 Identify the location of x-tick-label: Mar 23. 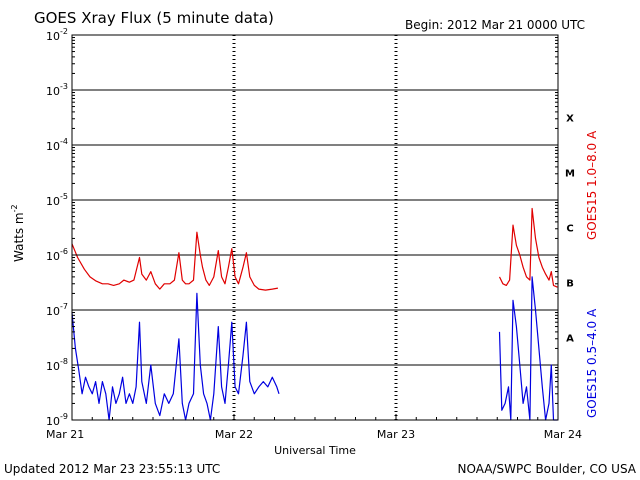
(396, 434).